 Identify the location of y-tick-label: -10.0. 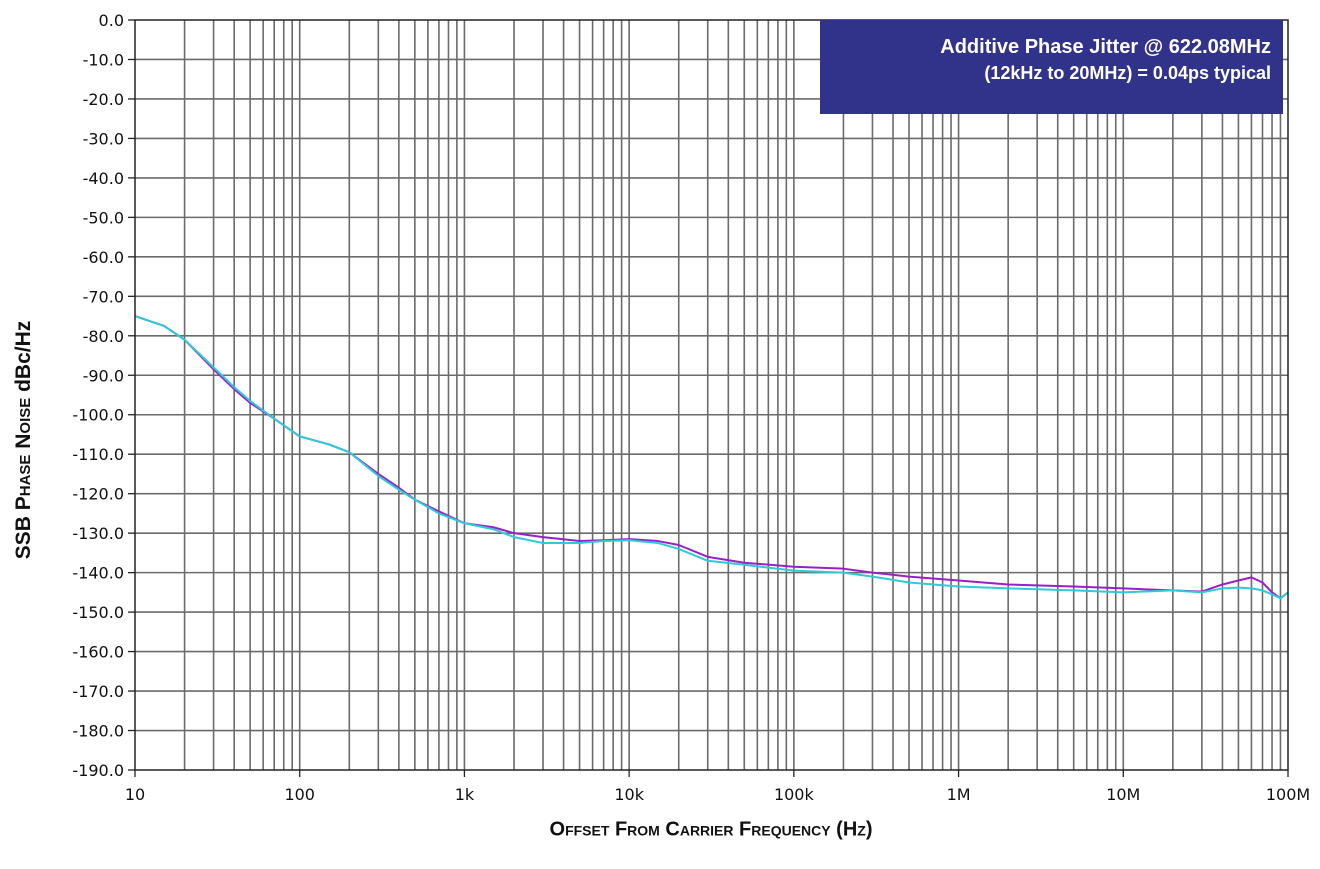
(103, 59).